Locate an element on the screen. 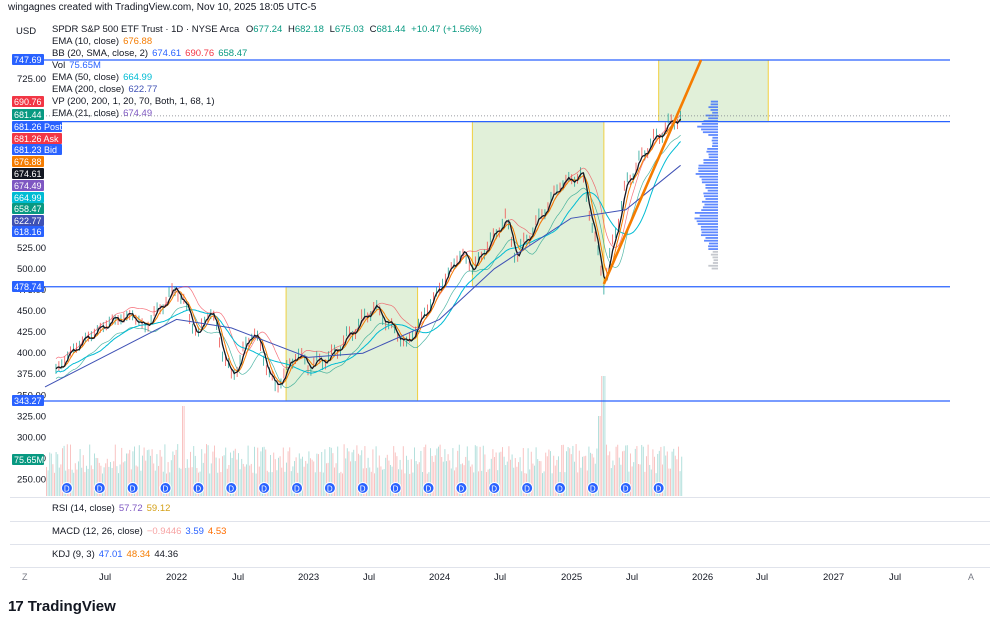  macd-value: 3.59 is located at coordinates (194, 531).